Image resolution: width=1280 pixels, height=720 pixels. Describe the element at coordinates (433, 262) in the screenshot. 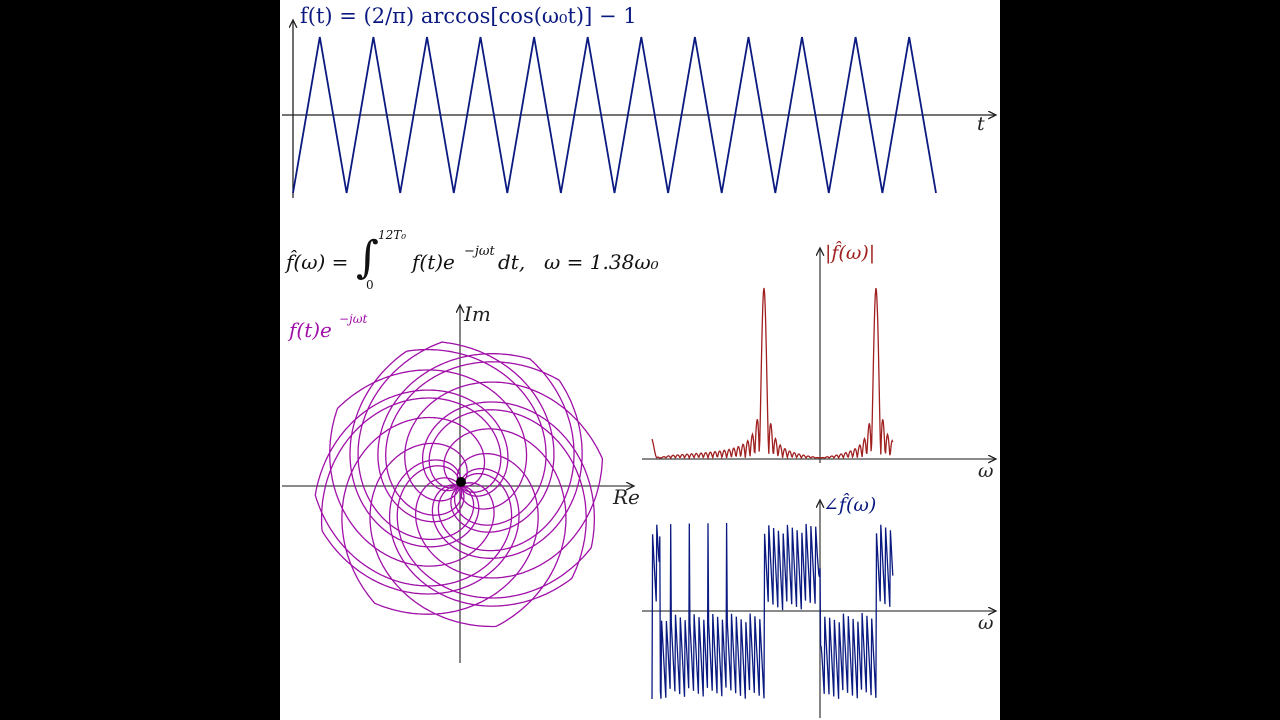

I see `integrand: f(t)e` at that location.